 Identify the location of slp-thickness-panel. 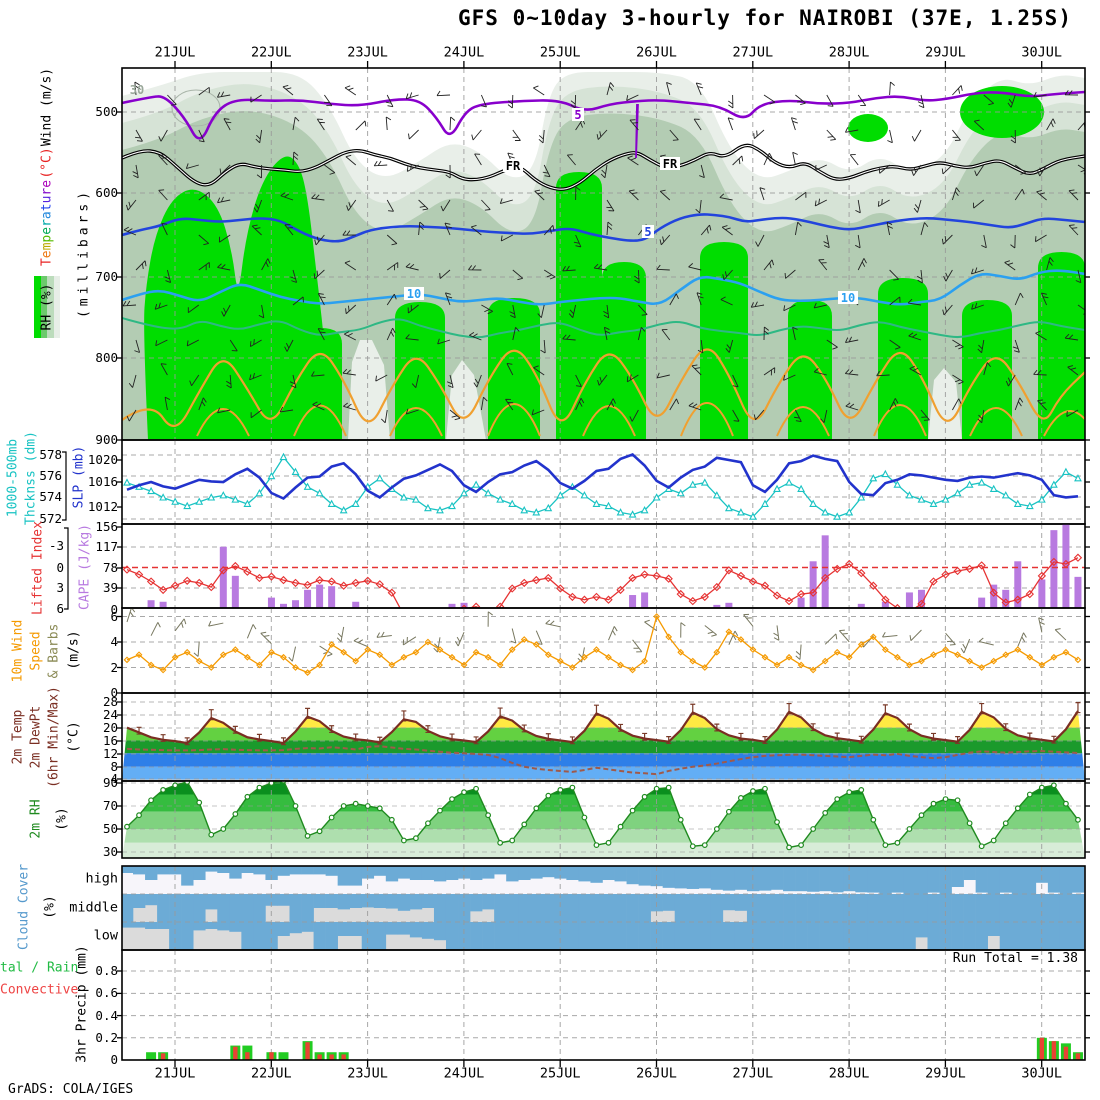
(603, 482).